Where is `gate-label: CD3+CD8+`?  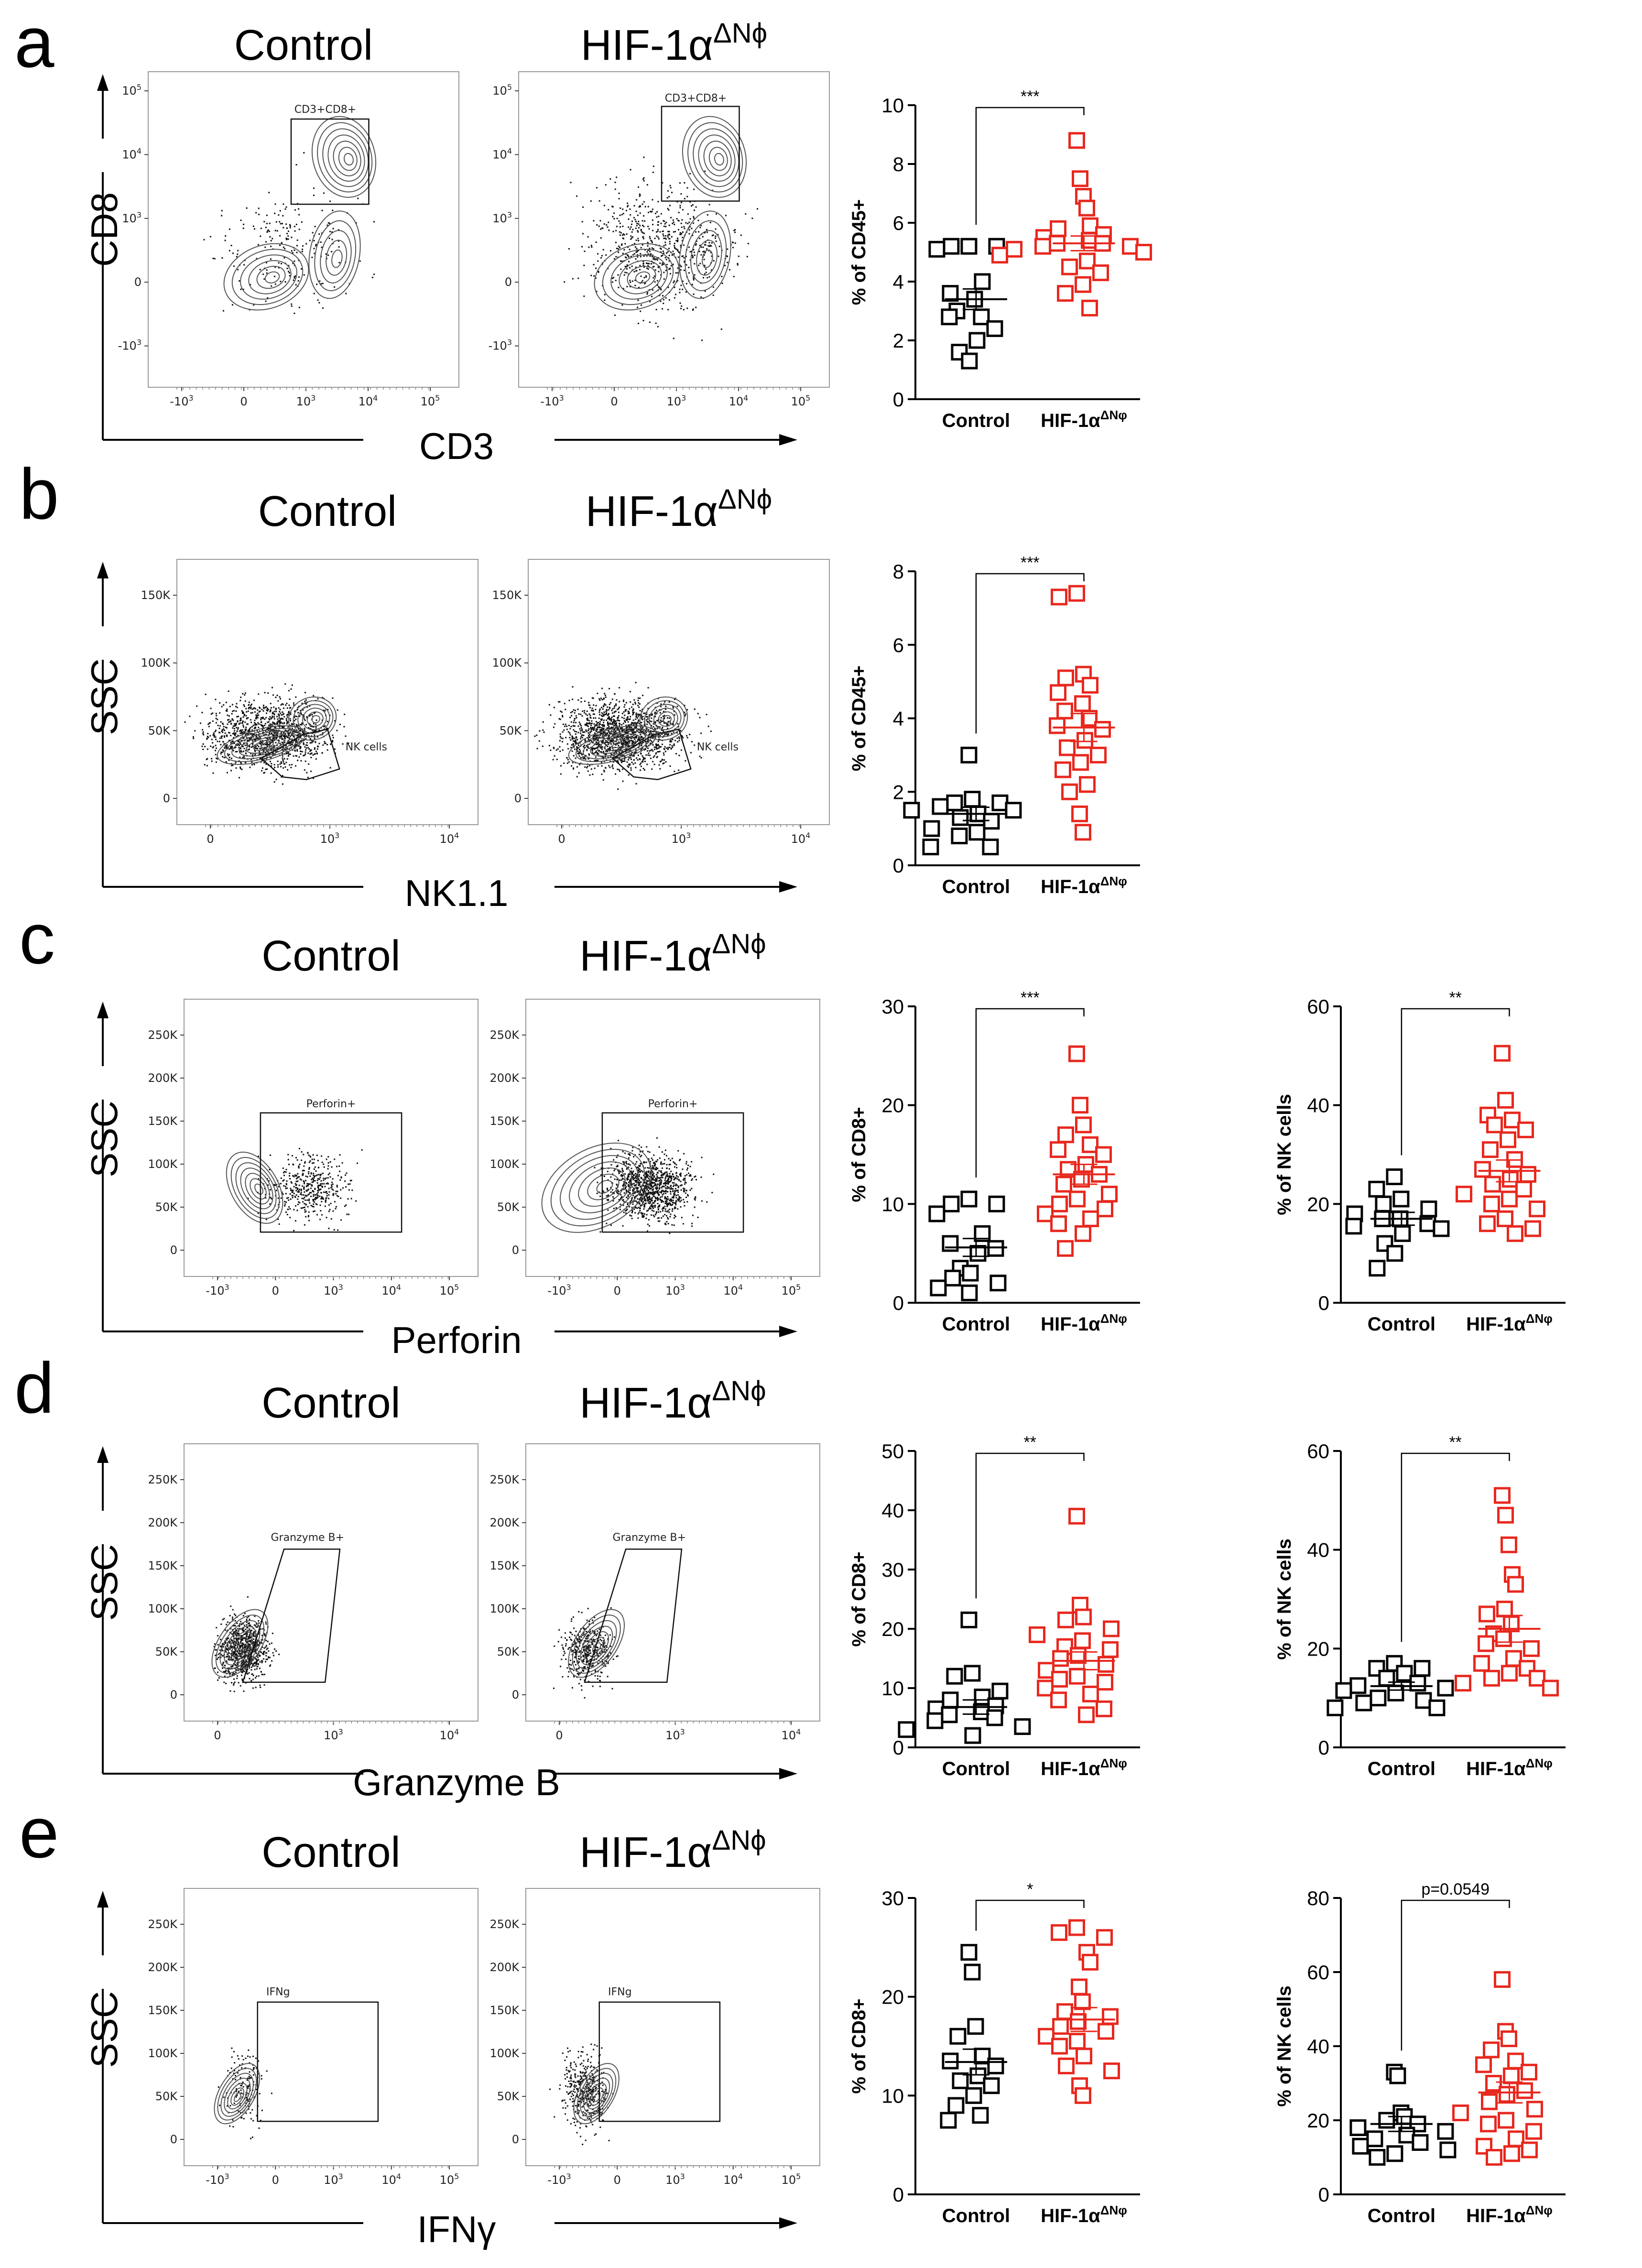
gate-label: CD3+CD8+ is located at coordinates (696, 99).